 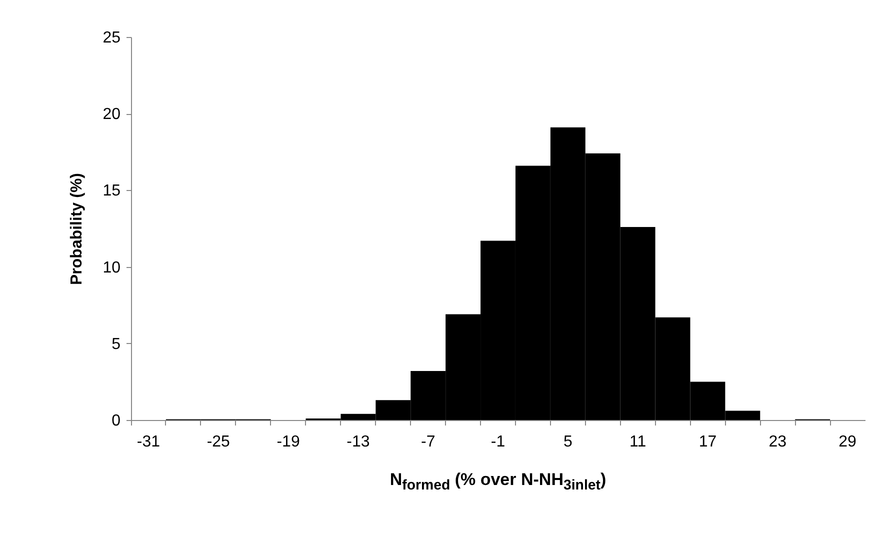 What do you see at coordinates (638, 442) in the screenshot?
I see `x-tick-label: 11` at bounding box center [638, 442].